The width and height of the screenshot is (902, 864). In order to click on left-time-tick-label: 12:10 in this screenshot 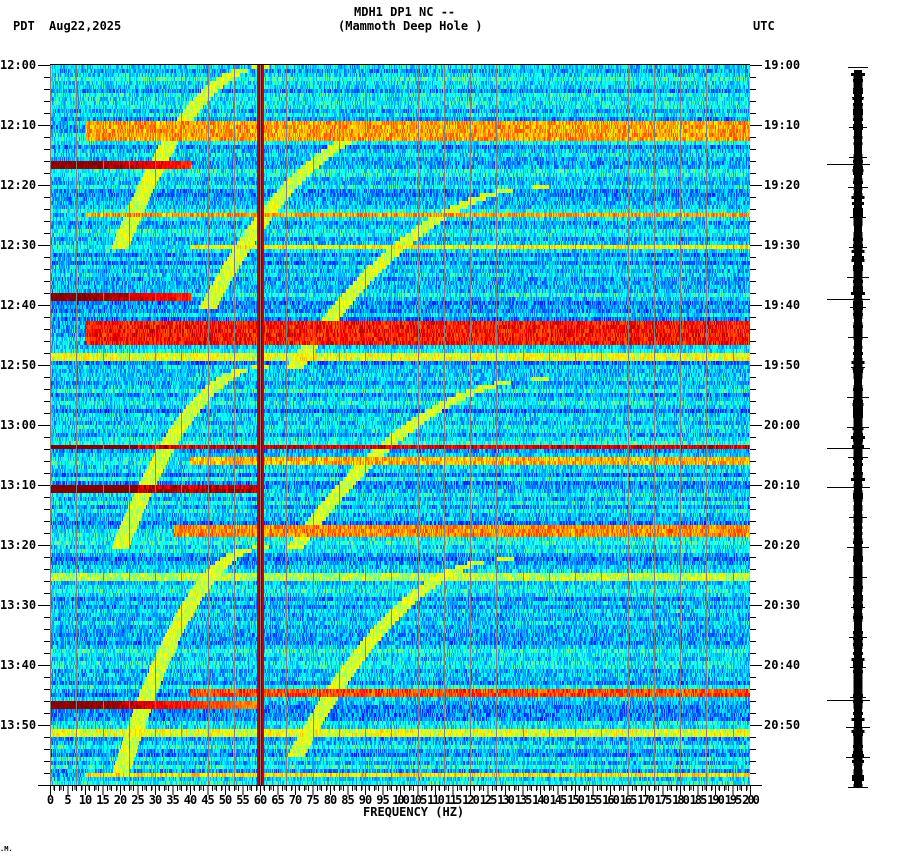, I will do `click(18, 125)`.